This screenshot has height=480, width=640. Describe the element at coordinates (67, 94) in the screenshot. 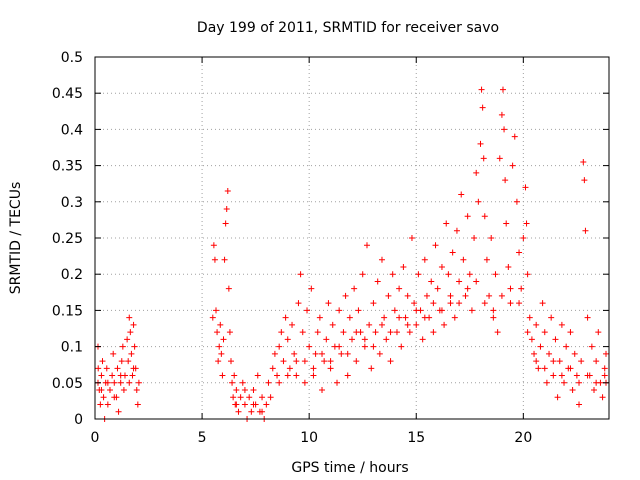

I see `y-tick-label: 0.45` at that location.